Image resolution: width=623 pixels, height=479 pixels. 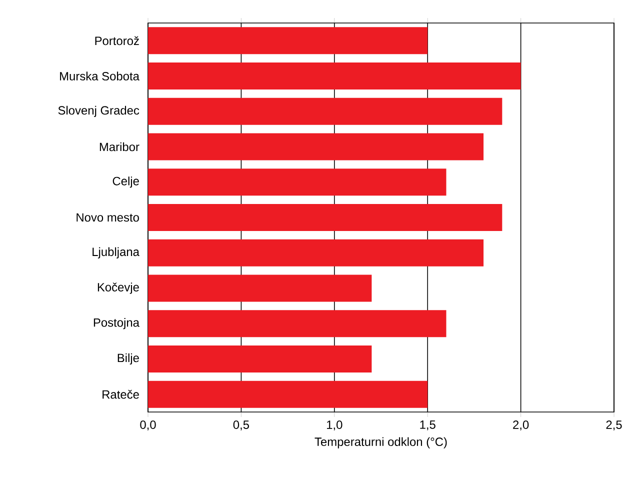 What do you see at coordinates (128, 359) in the screenshot?
I see `y-tick-label: Bilje` at bounding box center [128, 359].